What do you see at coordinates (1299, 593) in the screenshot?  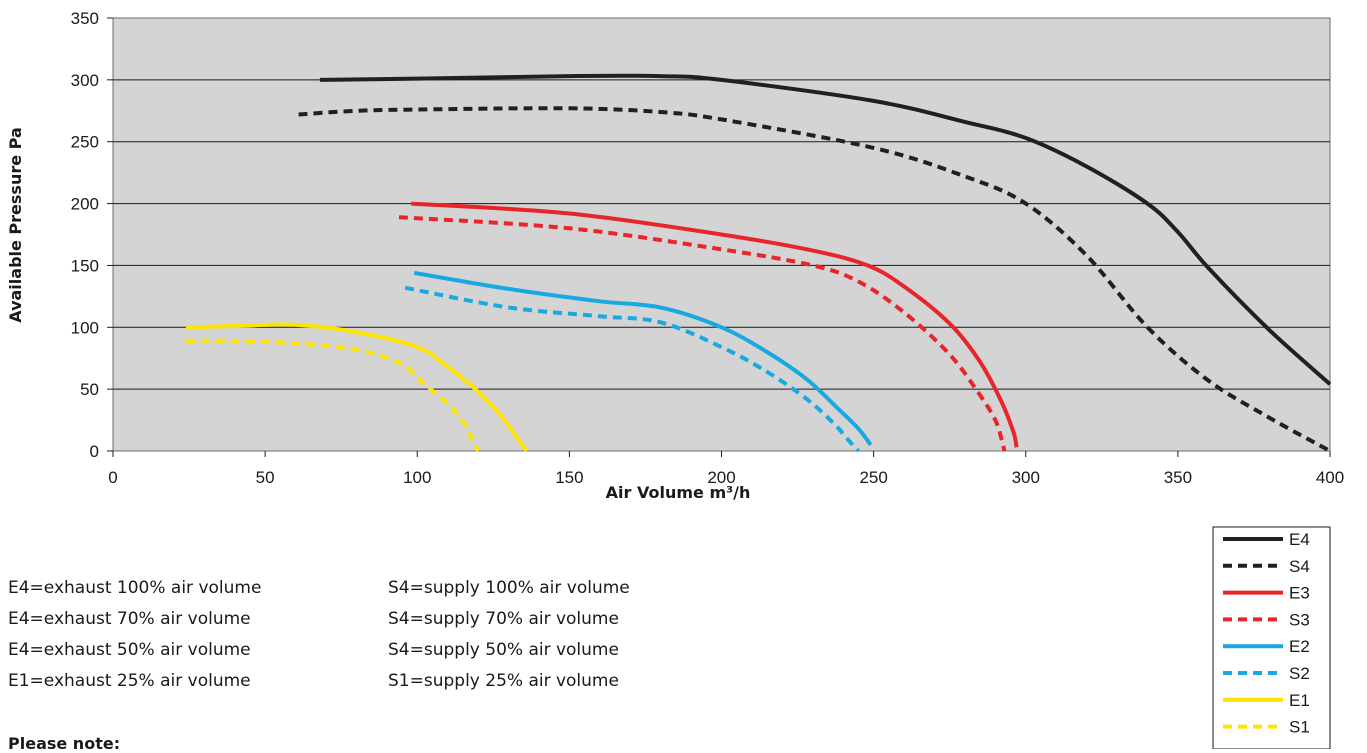 I see `legend-label-e3: E3` at bounding box center [1299, 593].